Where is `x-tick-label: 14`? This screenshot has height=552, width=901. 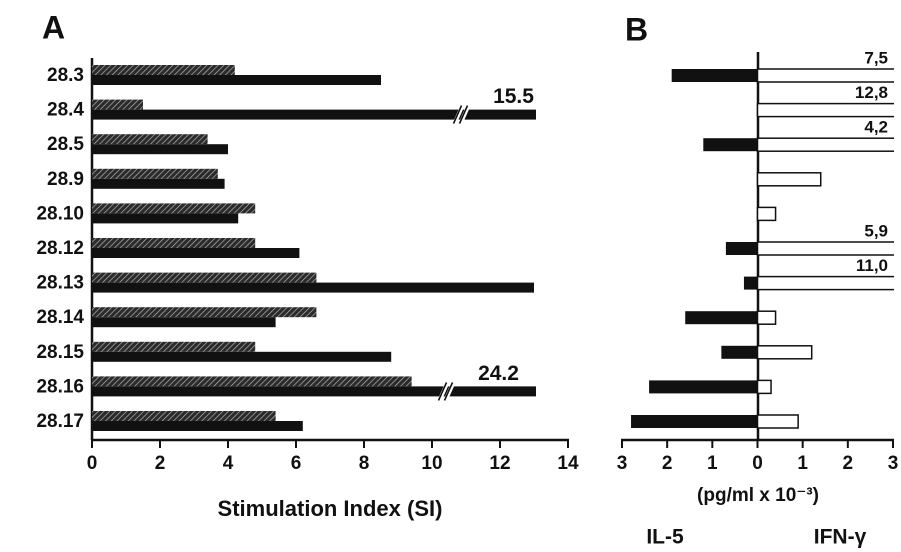
x-tick-label: 14 is located at coordinates (568, 463).